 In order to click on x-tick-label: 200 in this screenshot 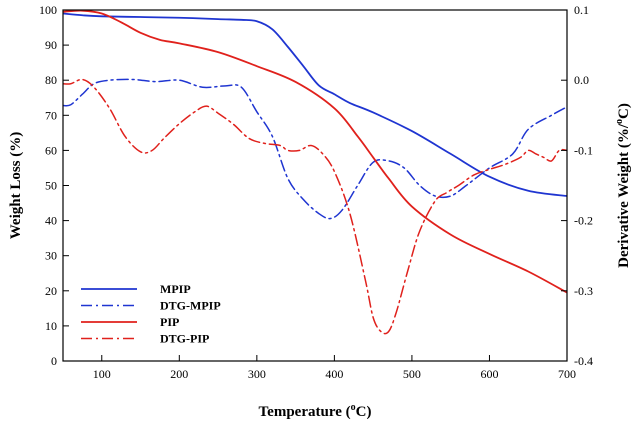, I will do `click(179, 374)`.